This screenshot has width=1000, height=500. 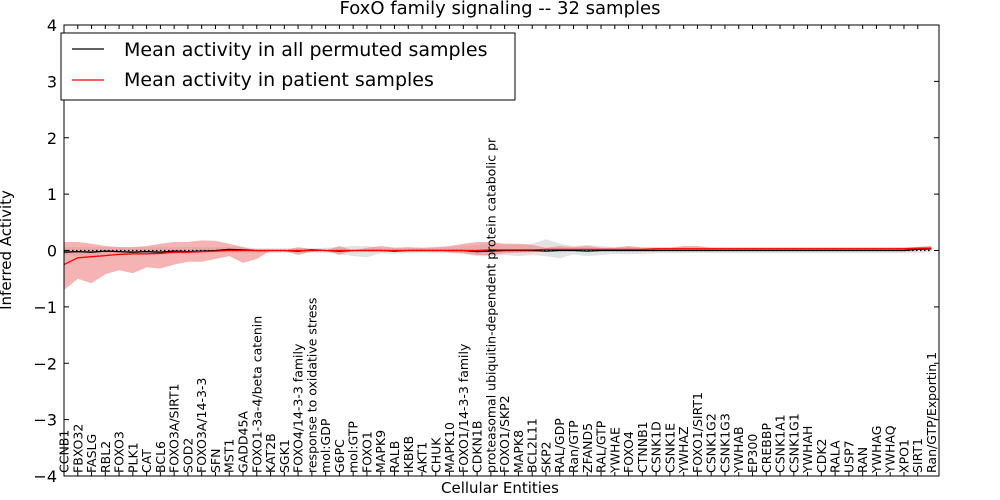 I want to click on x-category-label: USP7, so click(x=848, y=456).